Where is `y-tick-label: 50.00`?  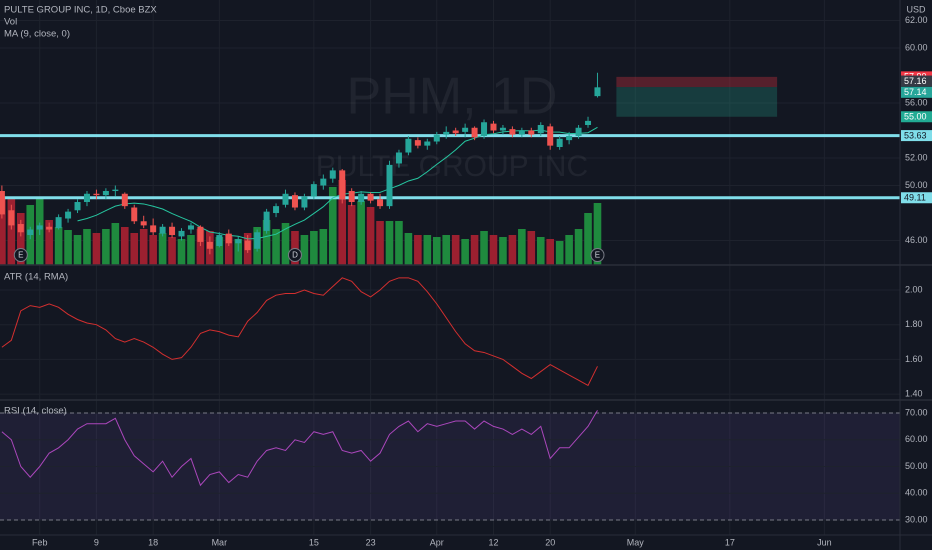 y-tick-label: 50.00 is located at coordinates (916, 185).